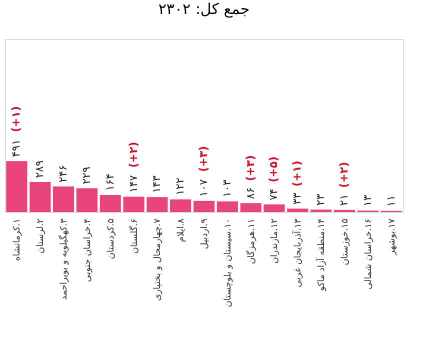 This screenshot has width=423, height=343. Describe the element at coordinates (321, 200) in the screenshot. I see `data-label: ۲۳` at that location.